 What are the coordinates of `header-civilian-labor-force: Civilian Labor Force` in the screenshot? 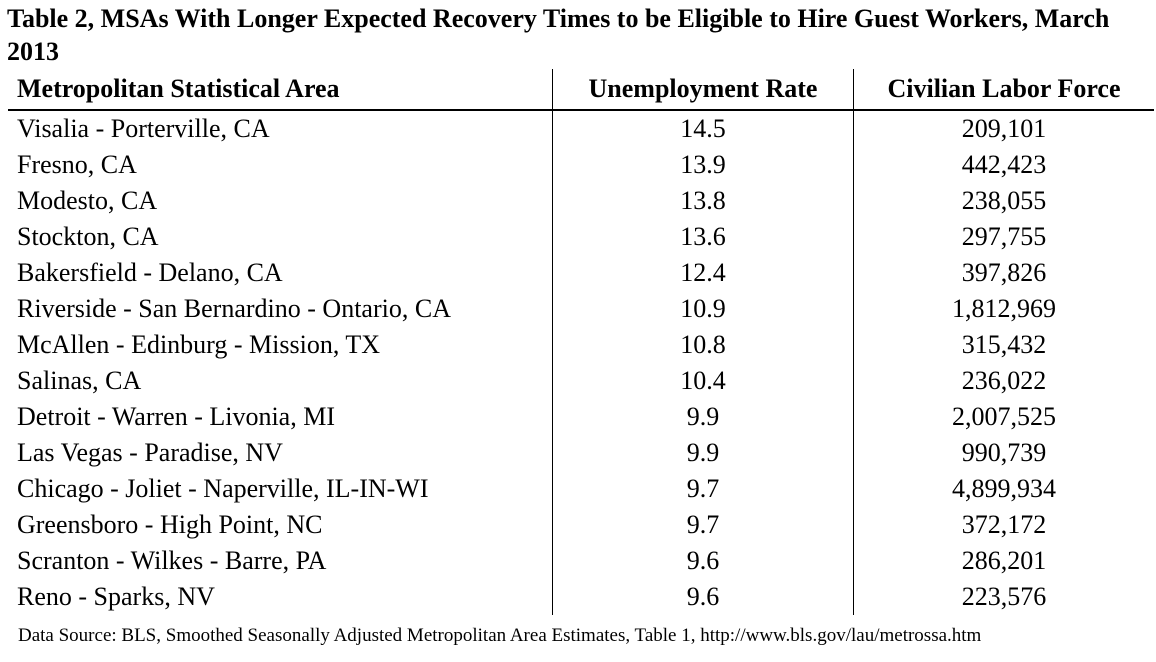 It's located at (1003, 90).